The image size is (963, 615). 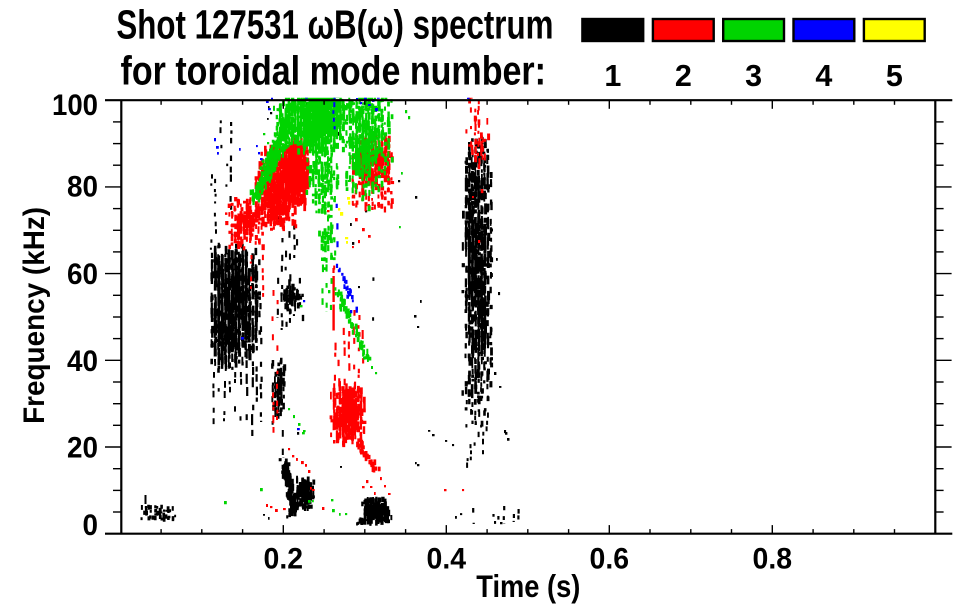 What do you see at coordinates (34, 315) in the screenshot?
I see `svg-text: Frequency (kHz)` at bounding box center [34, 315].